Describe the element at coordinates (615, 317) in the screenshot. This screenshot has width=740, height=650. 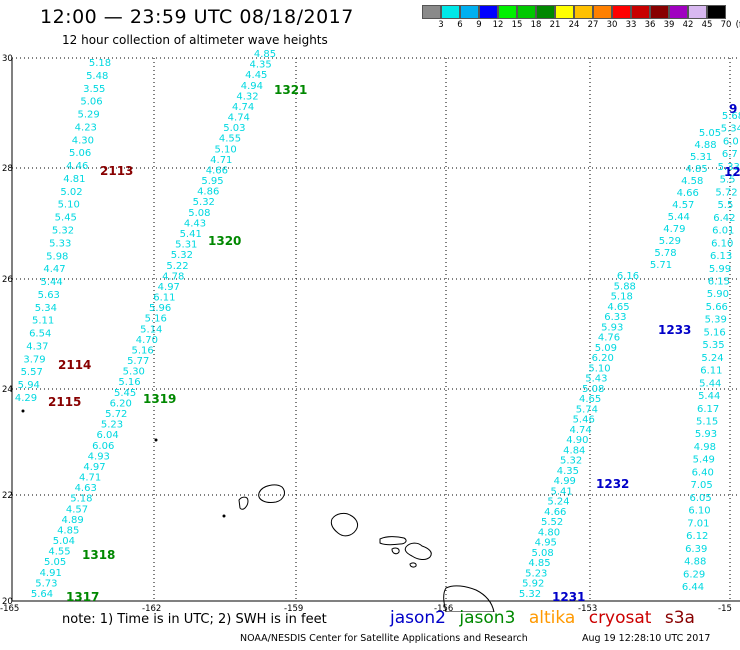
I see `swh-value: 6.33` at that location.